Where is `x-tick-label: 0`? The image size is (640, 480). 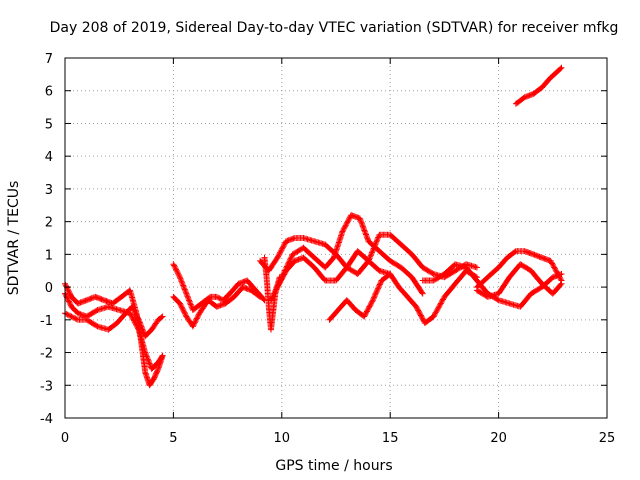
x-tick-label: 0 is located at coordinates (65, 438).